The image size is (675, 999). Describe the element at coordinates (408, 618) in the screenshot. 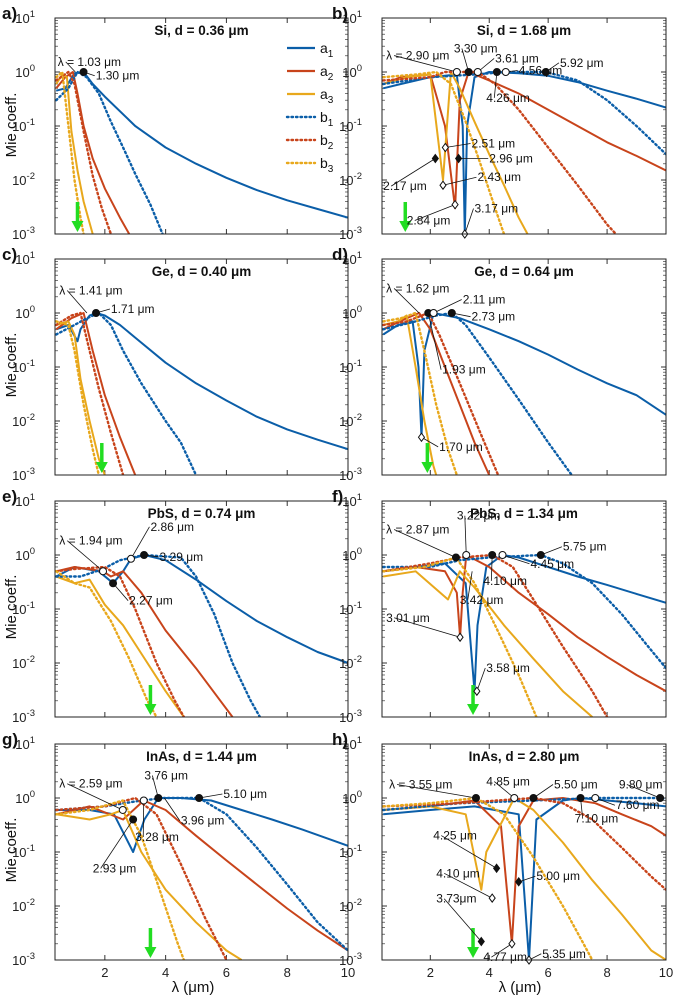

I see `annotation-label: 3.01 μm` at that location.